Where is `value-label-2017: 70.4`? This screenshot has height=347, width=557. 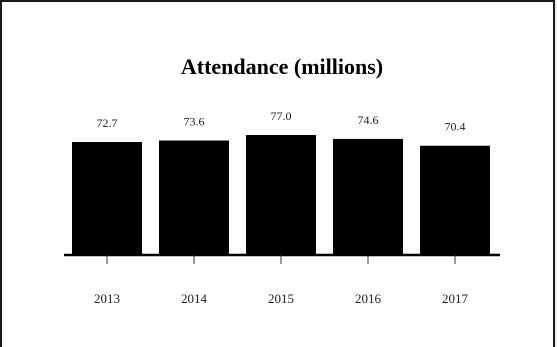 value-label-2017: 70.4 is located at coordinates (455, 127).